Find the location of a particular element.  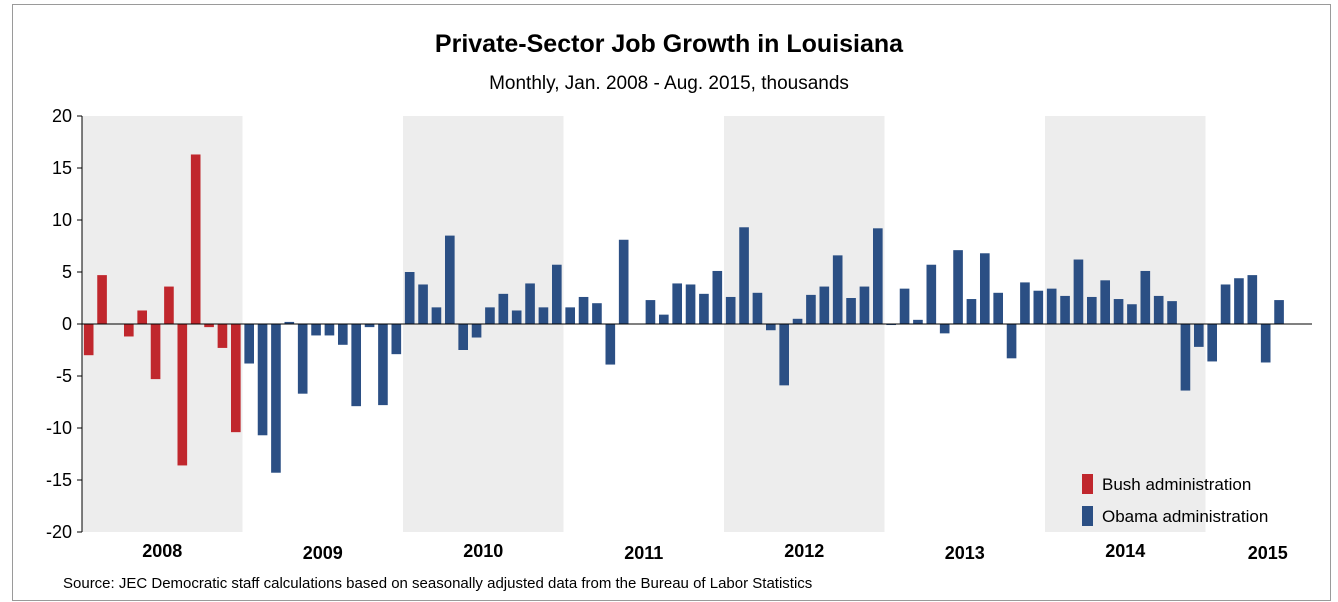

y-tick-label: 20 is located at coordinates (62, 116).